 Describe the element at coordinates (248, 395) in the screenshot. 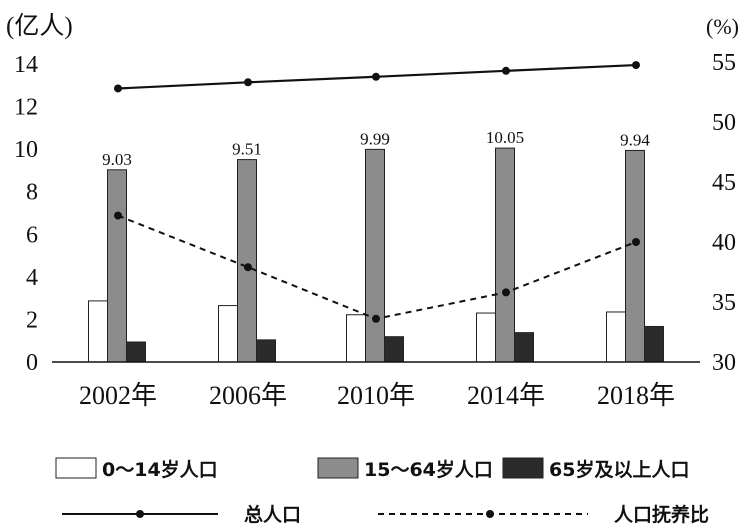

I see `x-tick-label: 2006年` at that location.